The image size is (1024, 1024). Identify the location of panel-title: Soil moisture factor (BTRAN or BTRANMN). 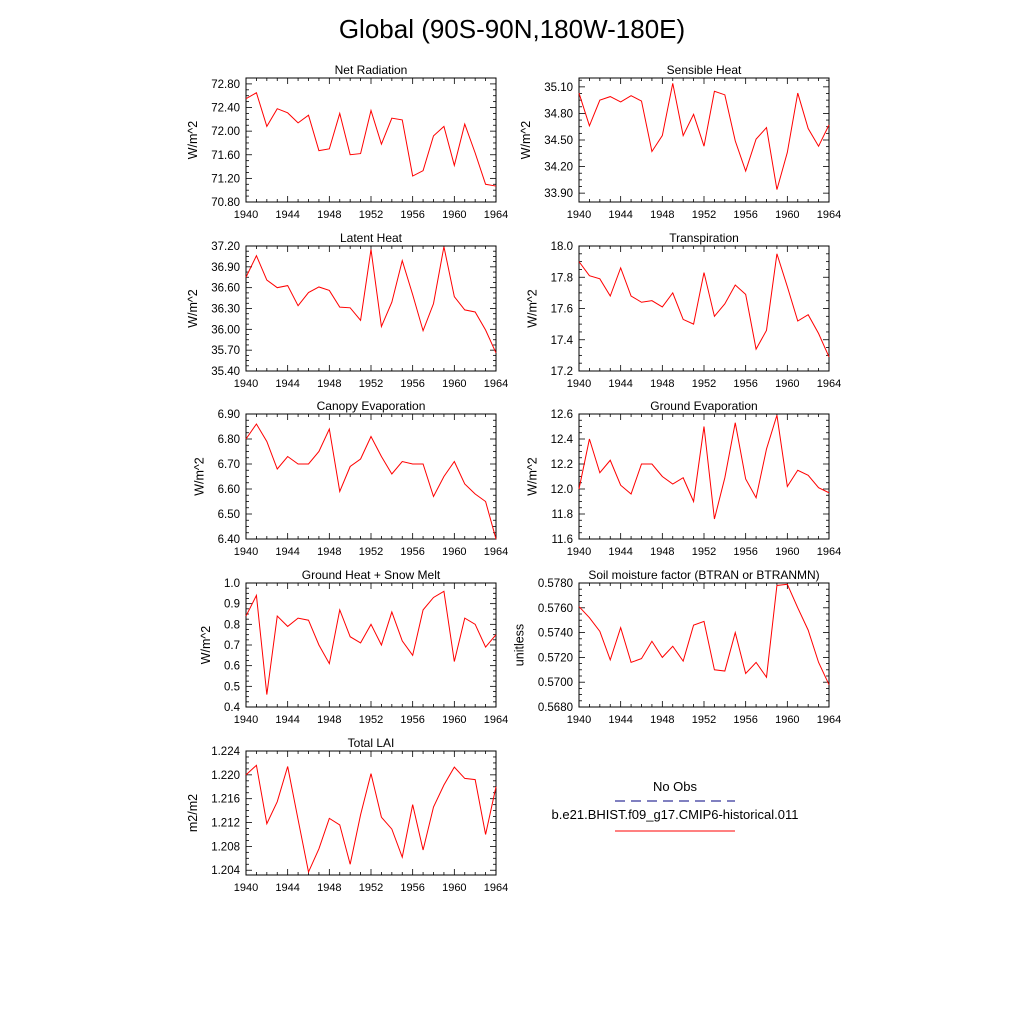
(703, 575).